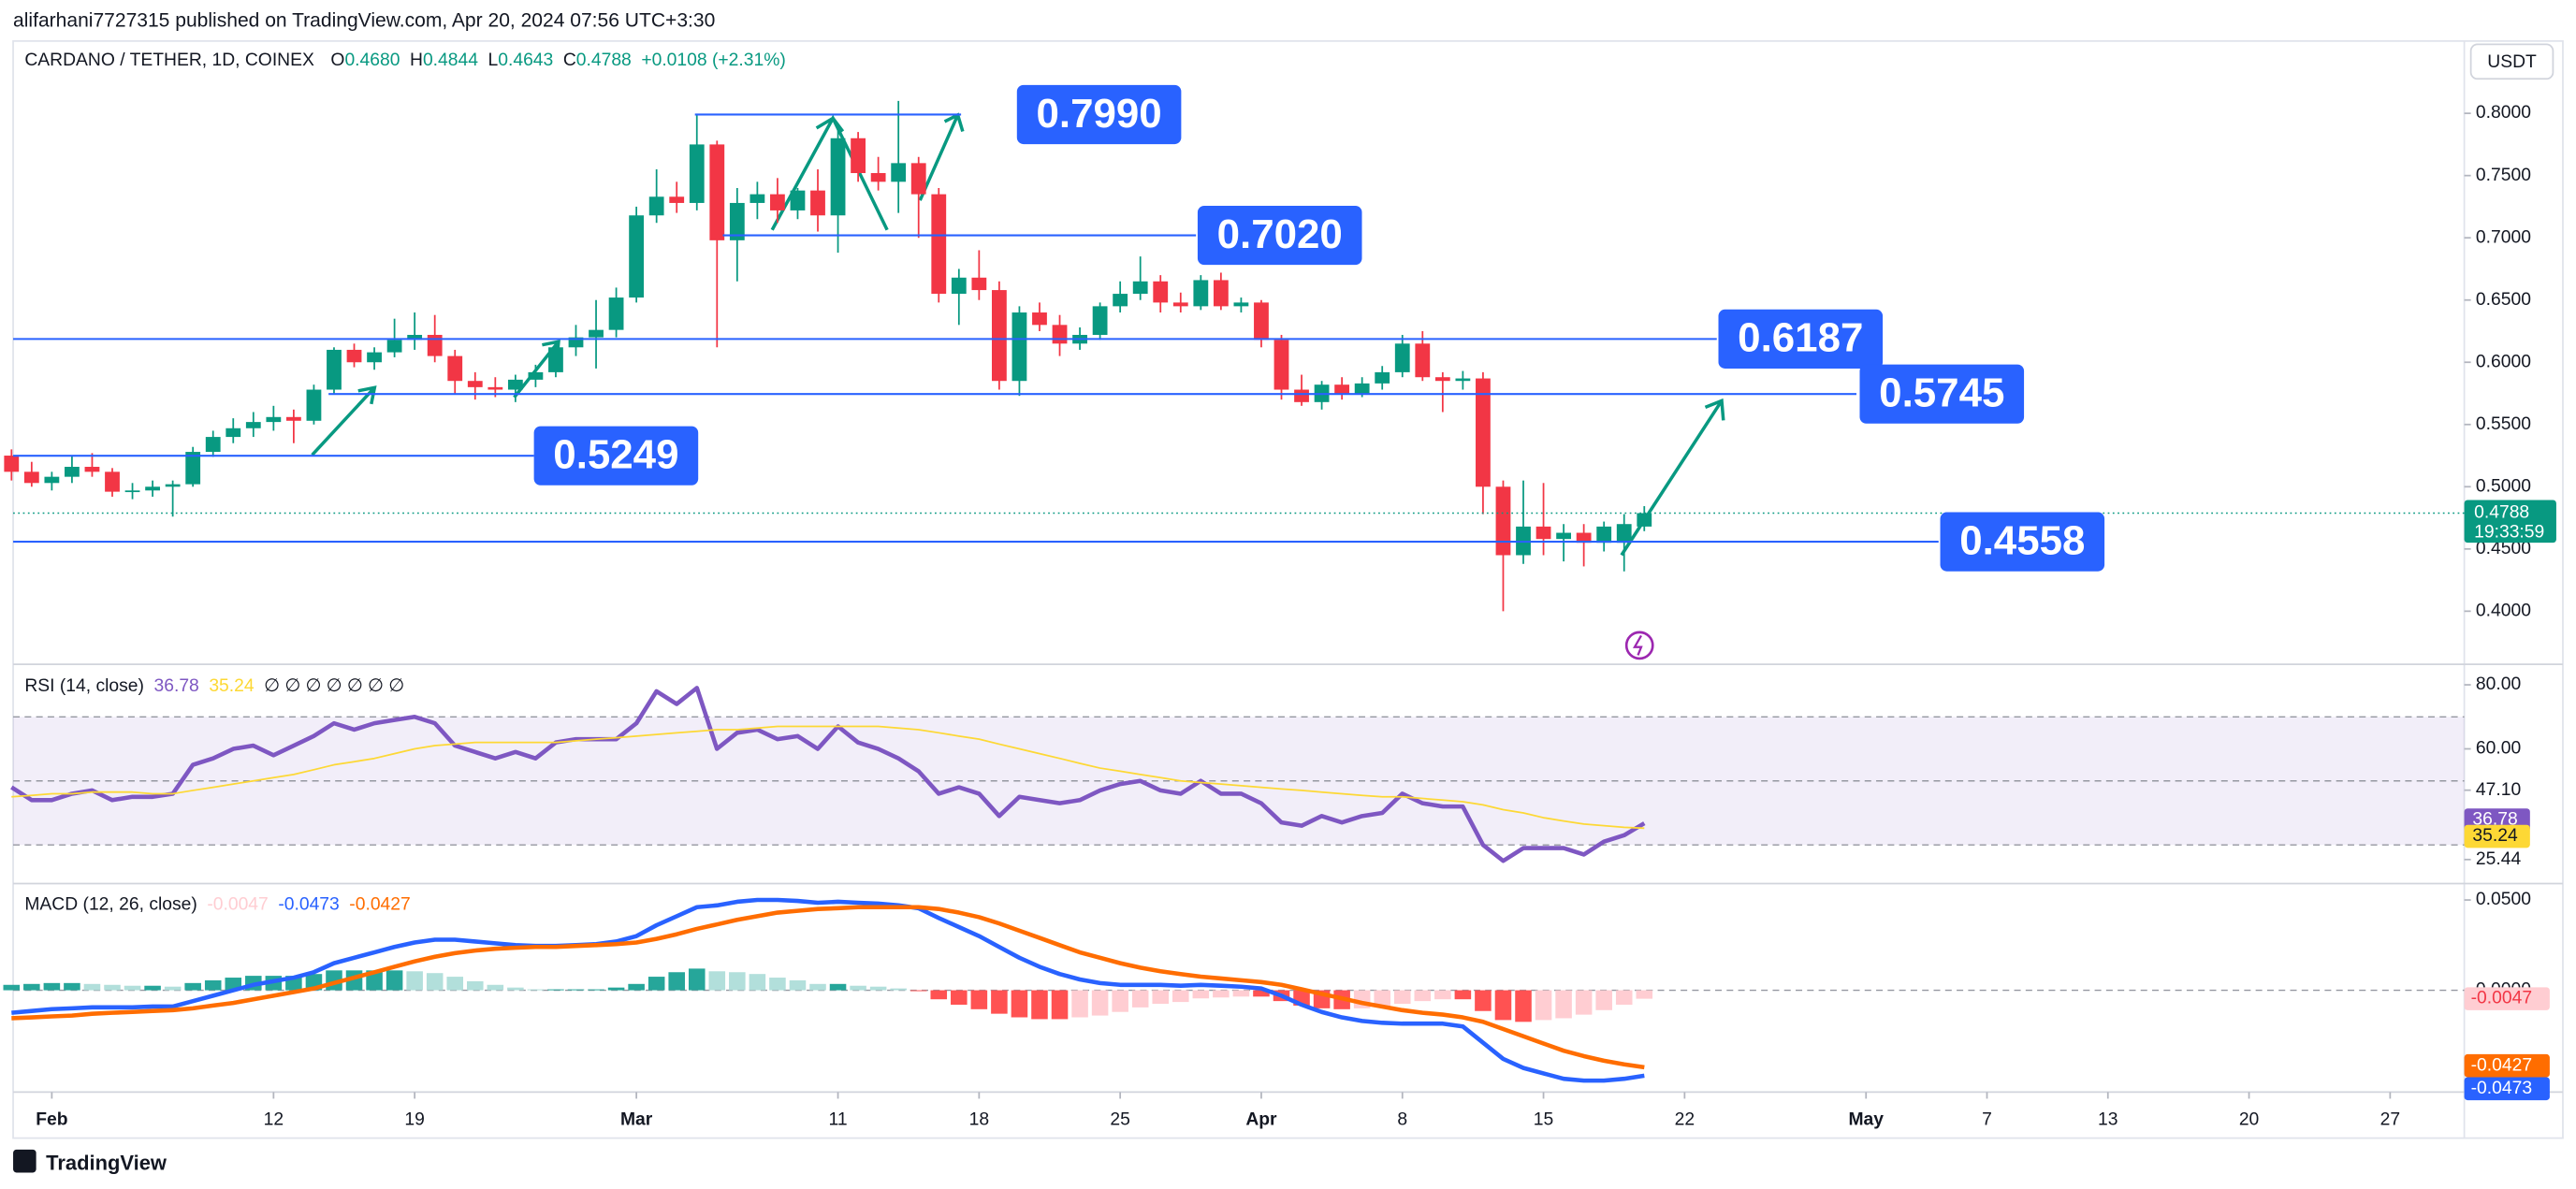 The width and height of the screenshot is (2576, 1189). What do you see at coordinates (636, 1119) in the screenshot?
I see `x-tick-label: Mar` at bounding box center [636, 1119].